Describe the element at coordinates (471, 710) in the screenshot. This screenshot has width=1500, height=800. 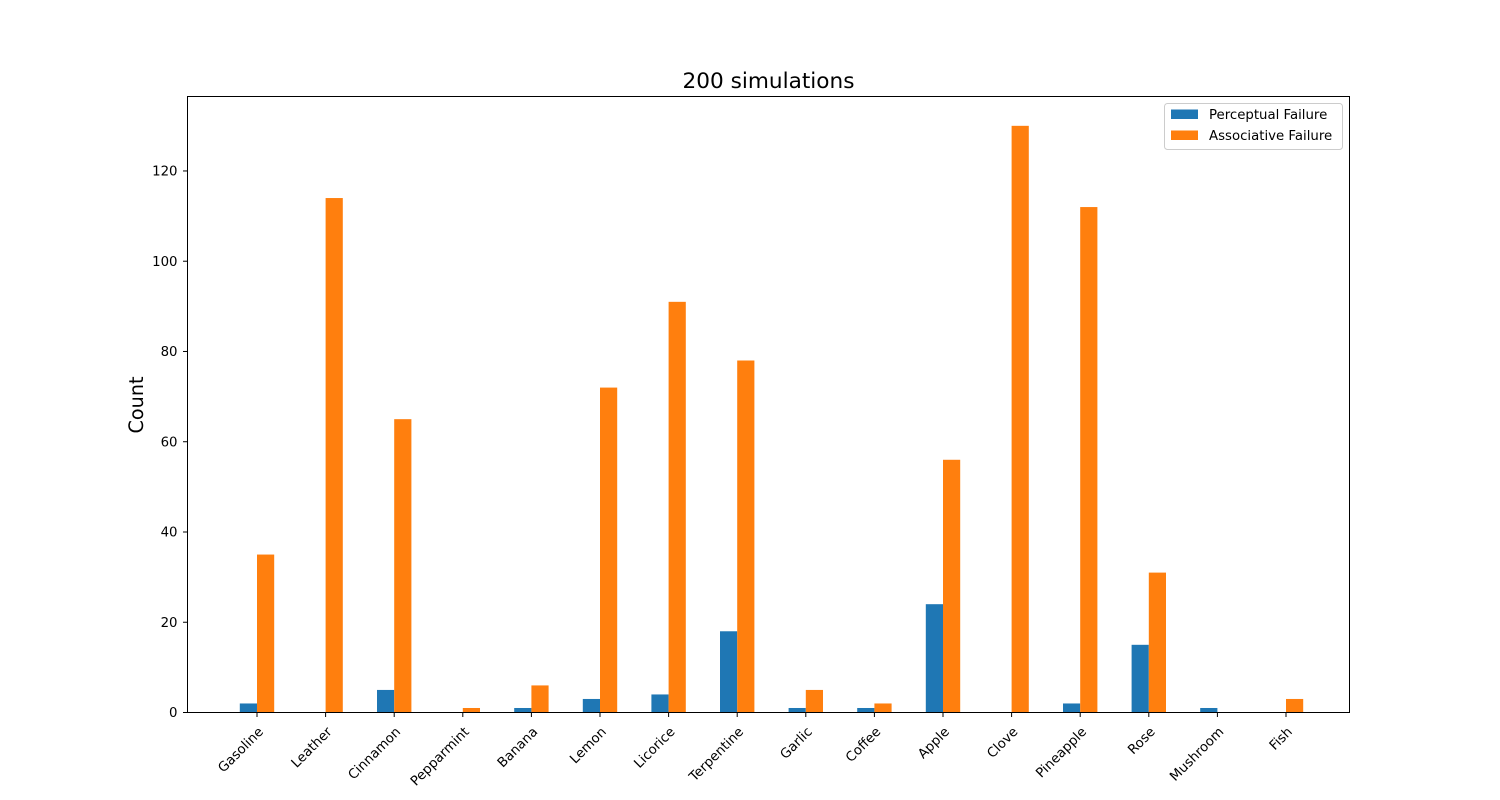
I see `bar-associative-pepparmint` at that location.